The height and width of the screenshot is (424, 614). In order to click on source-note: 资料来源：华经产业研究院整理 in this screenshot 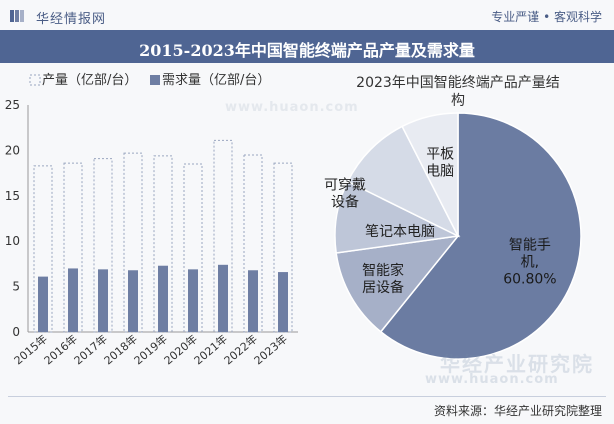, I will do `click(517, 411)`.